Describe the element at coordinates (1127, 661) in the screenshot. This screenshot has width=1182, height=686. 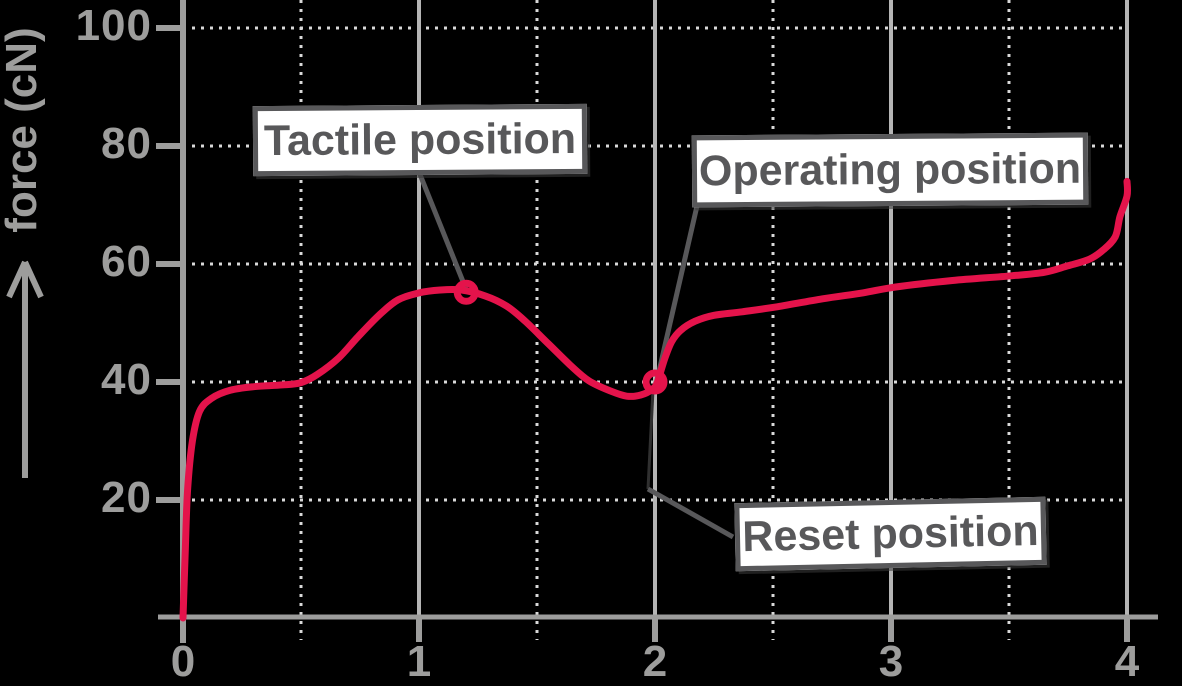
I see `x-tick-label: 4` at that location.